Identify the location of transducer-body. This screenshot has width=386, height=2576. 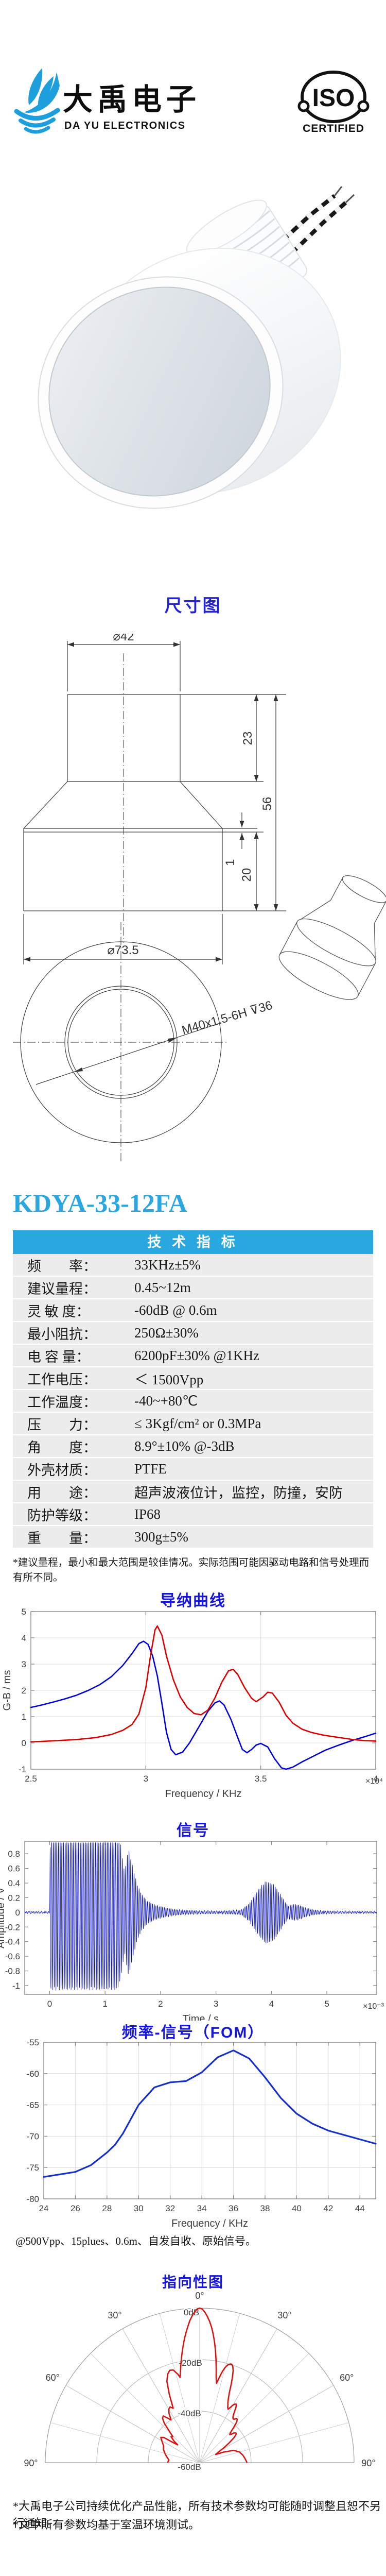
(189, 378).